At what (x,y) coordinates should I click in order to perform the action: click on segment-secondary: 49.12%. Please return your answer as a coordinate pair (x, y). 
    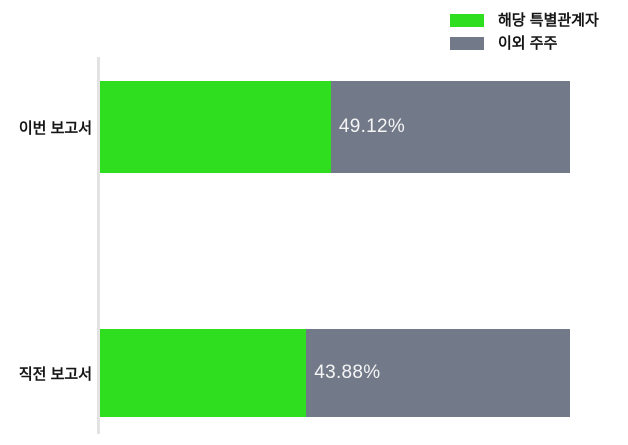
    Looking at the image, I should click on (450, 127).